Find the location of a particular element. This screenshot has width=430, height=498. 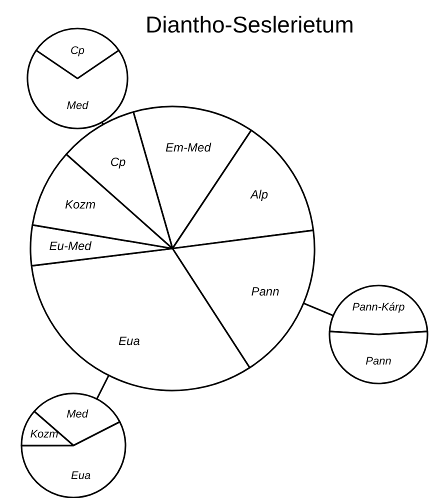

slice-label: Alp is located at coordinates (259, 195).